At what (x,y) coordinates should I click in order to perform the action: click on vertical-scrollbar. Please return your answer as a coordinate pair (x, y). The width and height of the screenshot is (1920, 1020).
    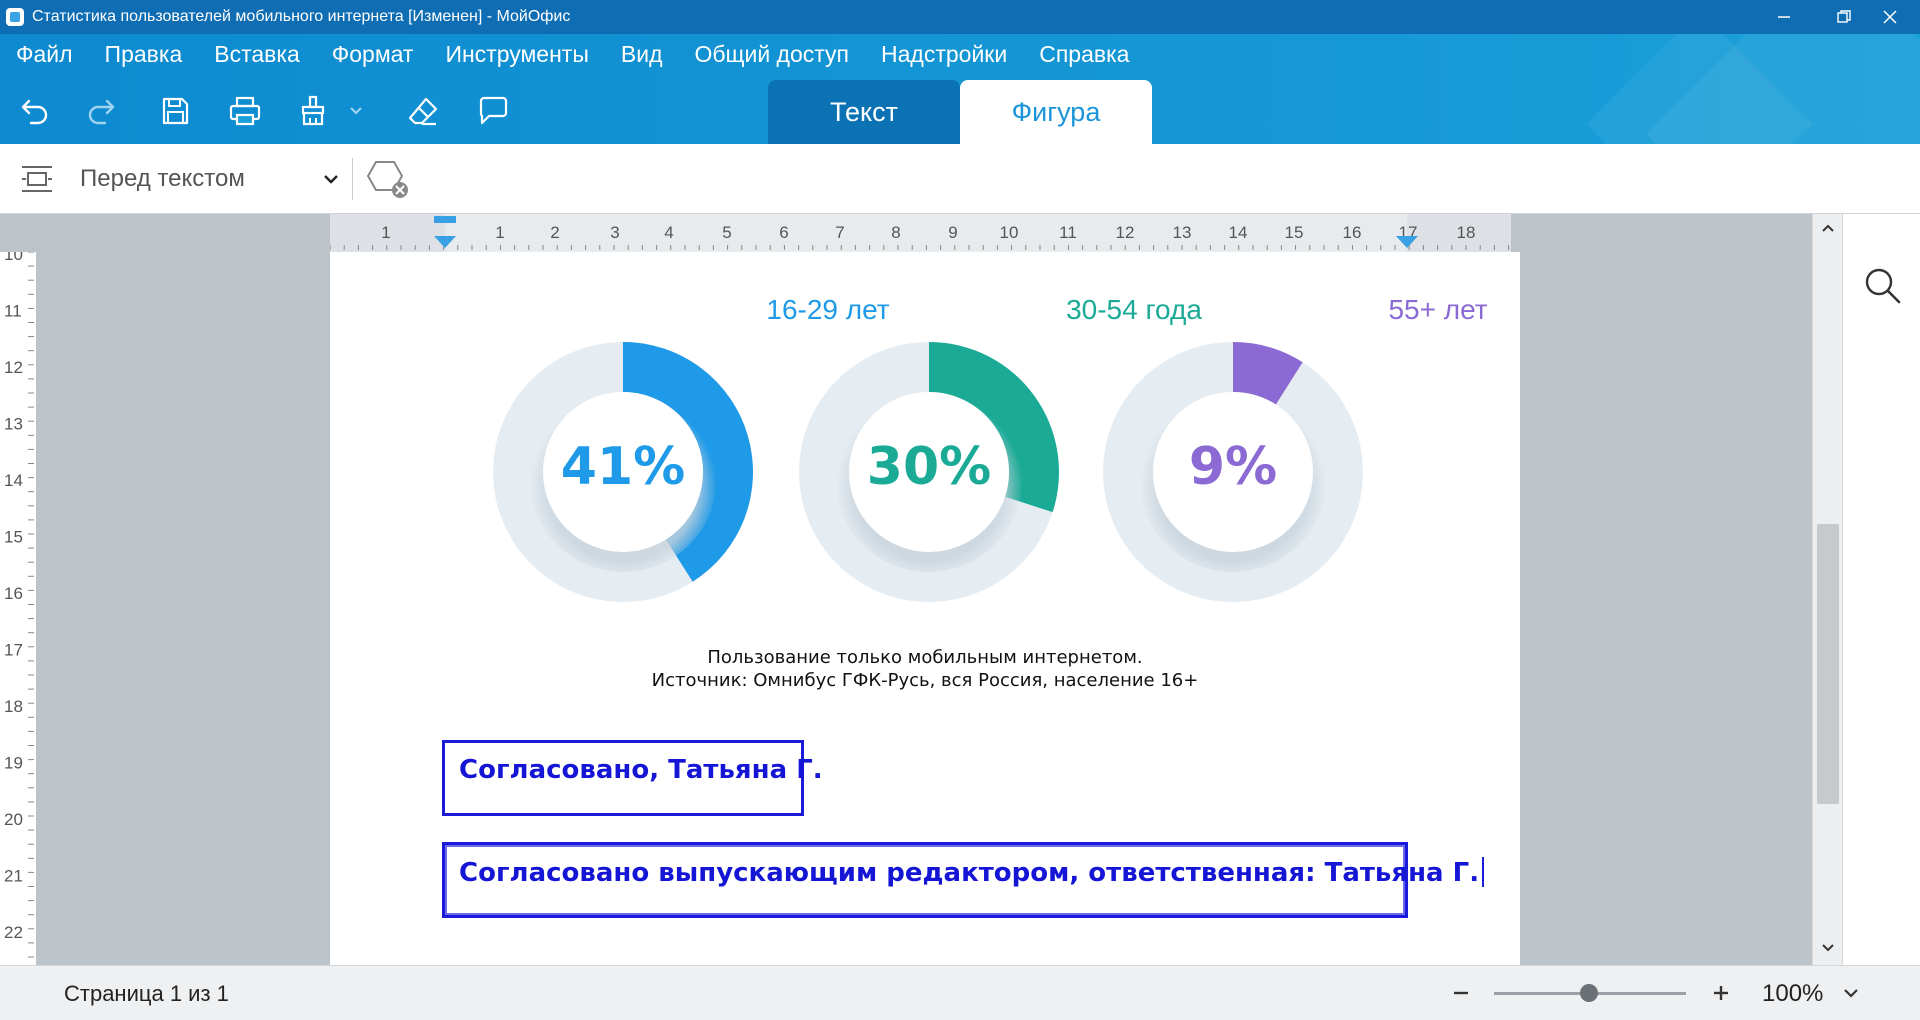
    Looking at the image, I should click on (1827, 589).